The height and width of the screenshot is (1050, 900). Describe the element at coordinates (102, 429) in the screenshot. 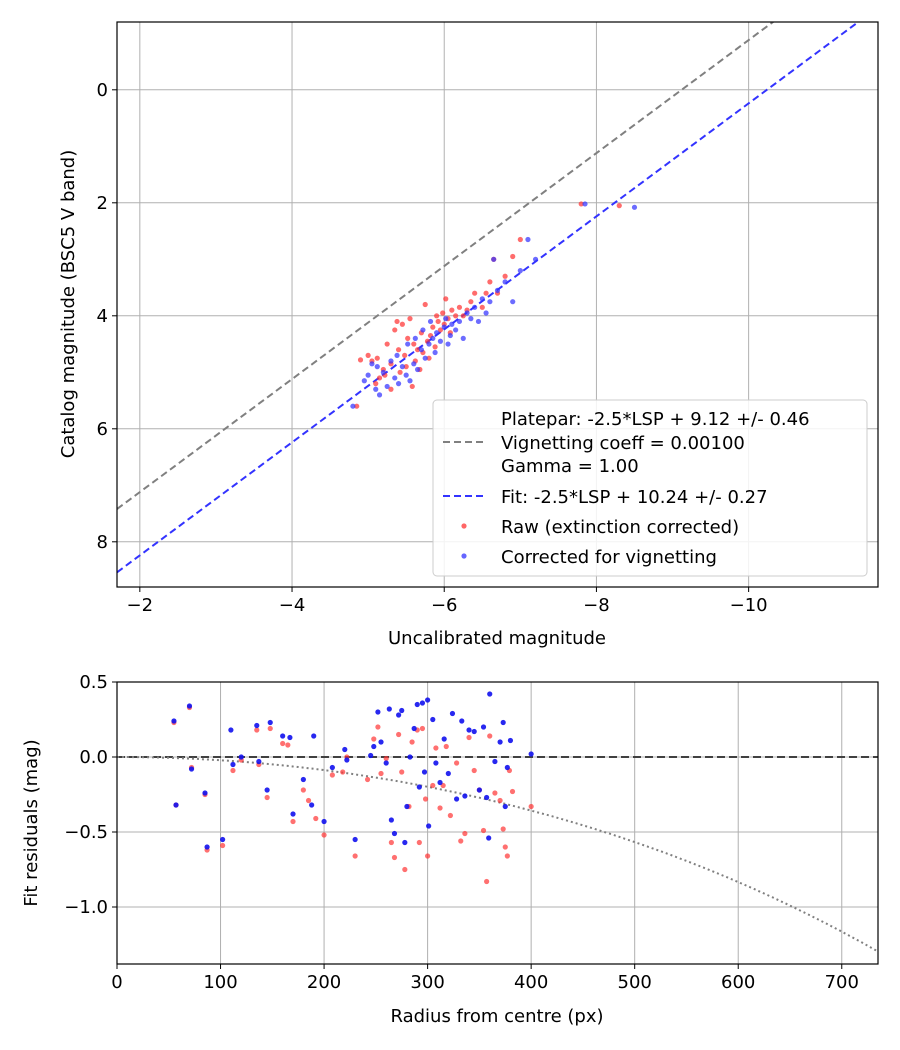

I see `top-y-tick-label: 6` at that location.